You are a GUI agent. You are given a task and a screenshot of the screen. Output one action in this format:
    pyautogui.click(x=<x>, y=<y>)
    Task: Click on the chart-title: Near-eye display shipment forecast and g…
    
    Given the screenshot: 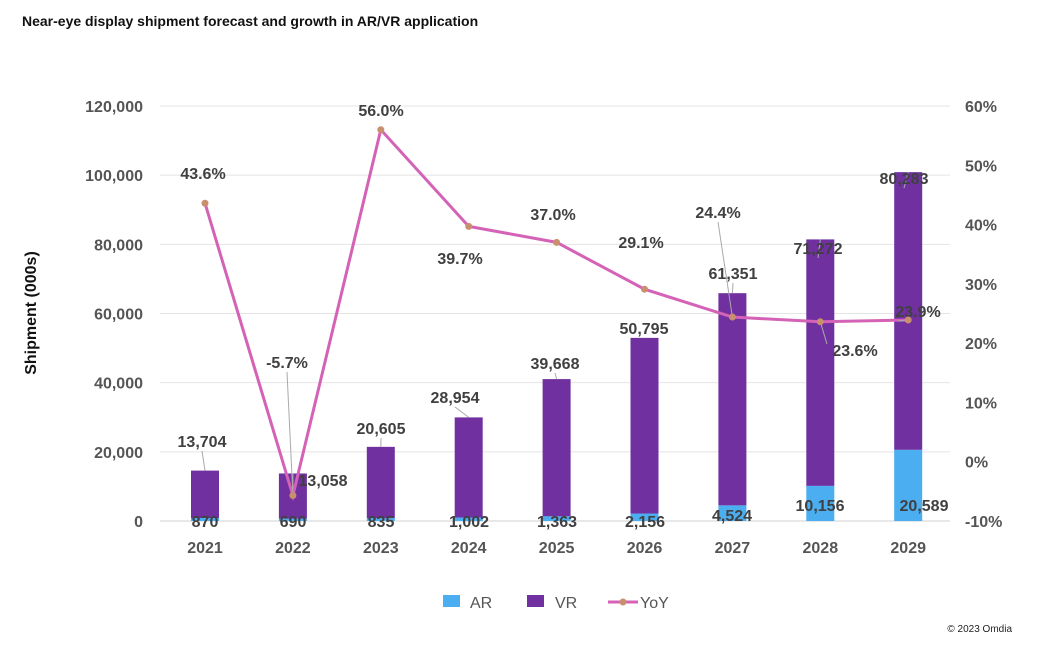 What is the action you would take?
    pyautogui.click(x=250, y=21)
    